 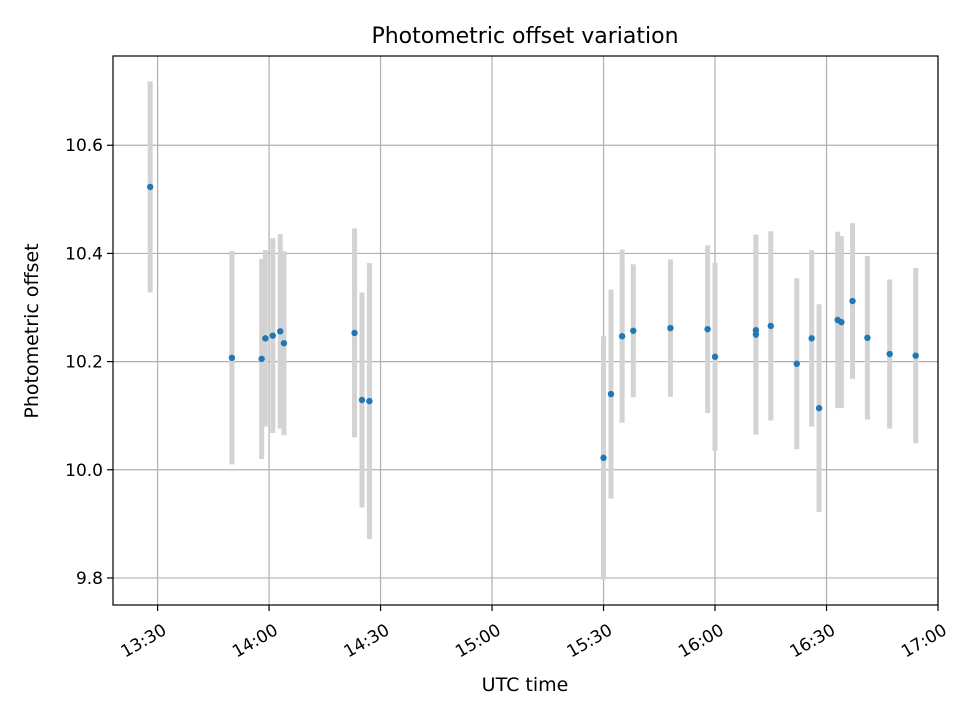 What do you see at coordinates (525, 685) in the screenshot?
I see `x-axis-label: UTC time` at bounding box center [525, 685].